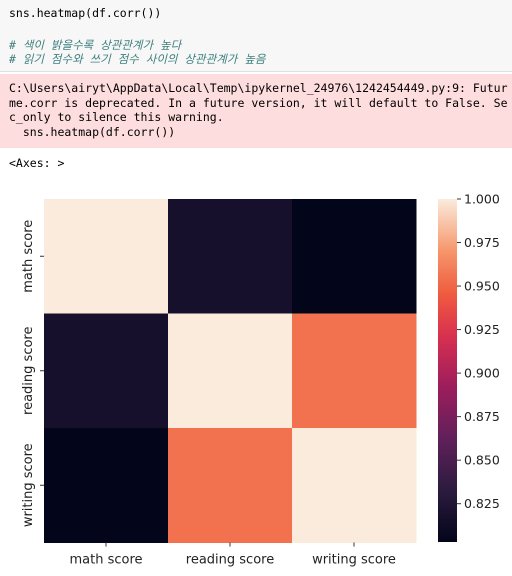 This screenshot has width=512, height=576. Describe the element at coordinates (447, 370) in the screenshot. I see `colorbar` at that location.